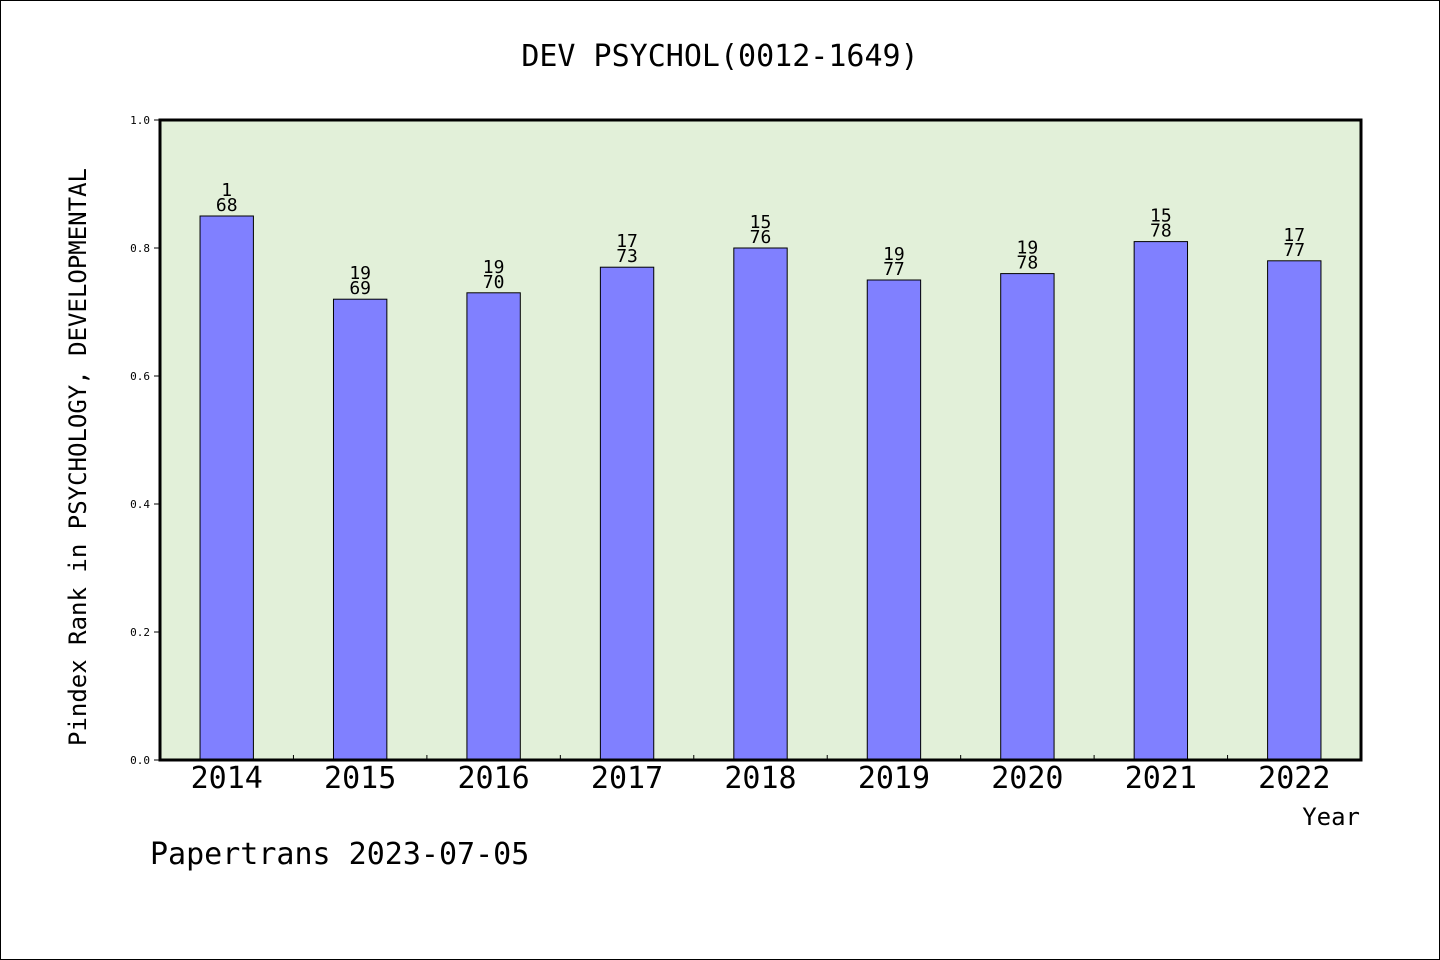  I want to click on bar-label-rank-2016: 19, so click(494, 267).